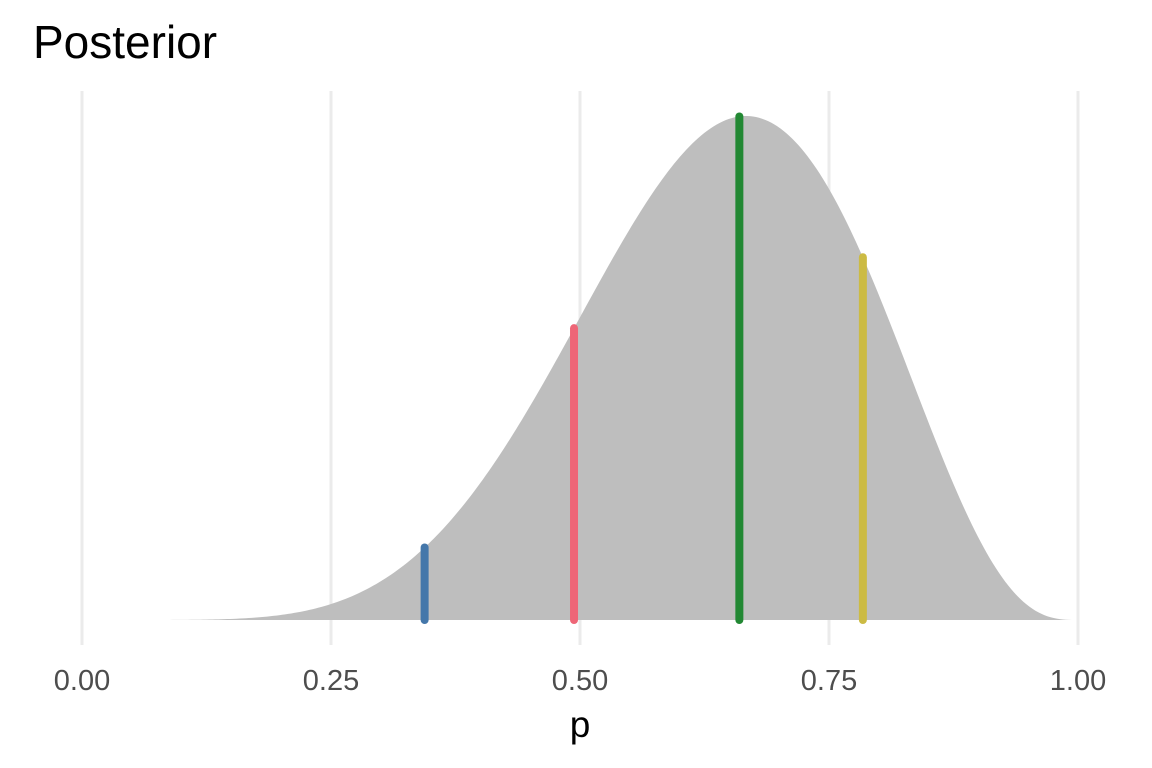 The image size is (1152, 768). Describe the element at coordinates (82, 681) in the screenshot. I see `x-tick-label-0: 0.00` at that location.